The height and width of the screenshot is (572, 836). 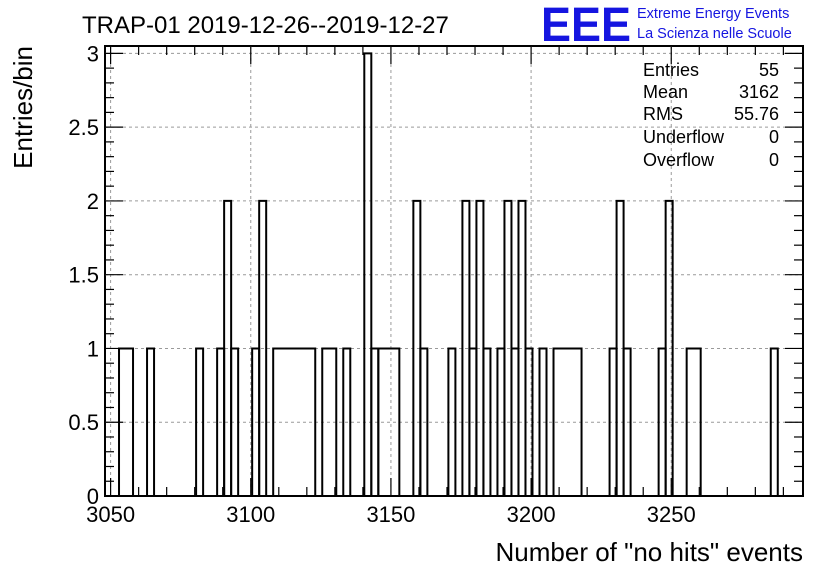 What do you see at coordinates (684, 137) in the screenshot?
I see `stat-label-underflow: Underflow` at bounding box center [684, 137].